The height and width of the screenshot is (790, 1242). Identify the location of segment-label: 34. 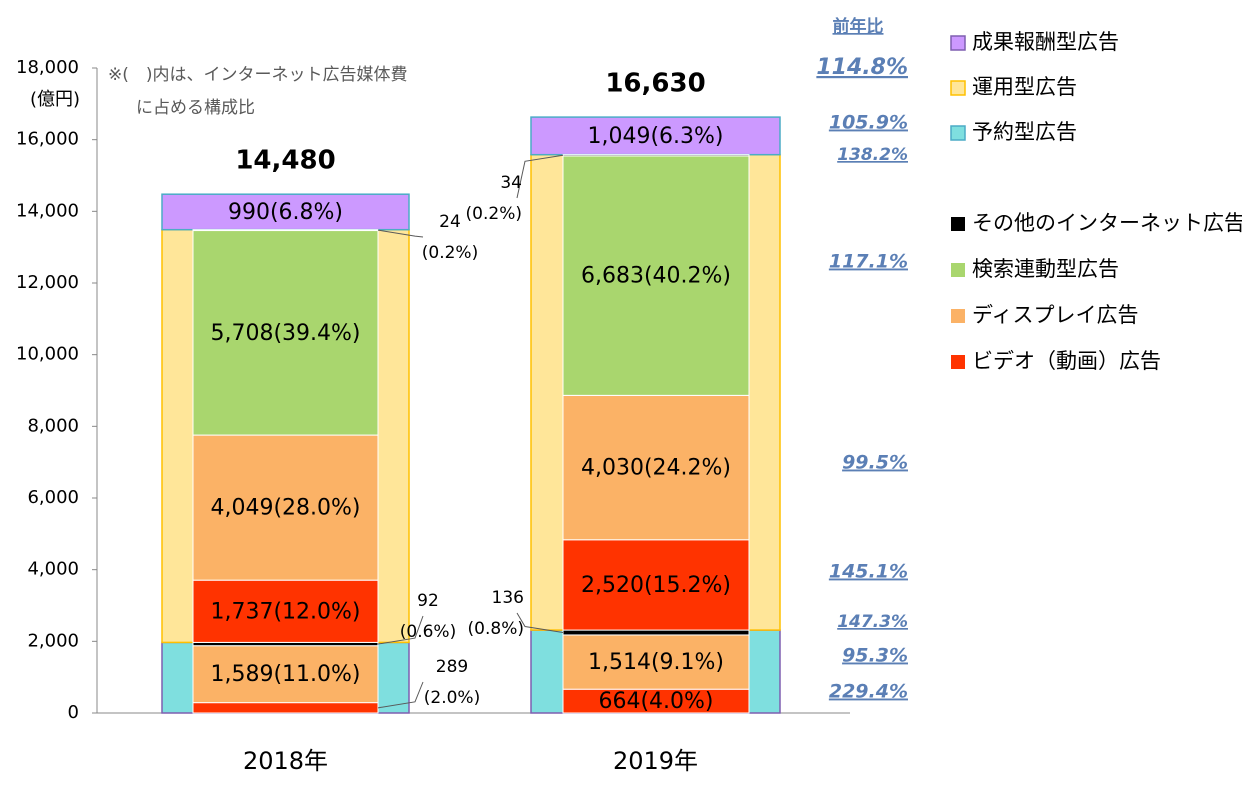
(511, 183).